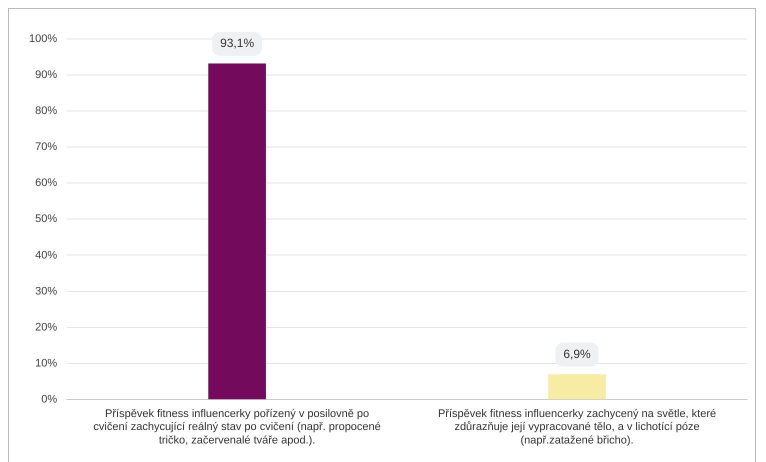  I want to click on data-label: 6,9%, so click(577, 353).